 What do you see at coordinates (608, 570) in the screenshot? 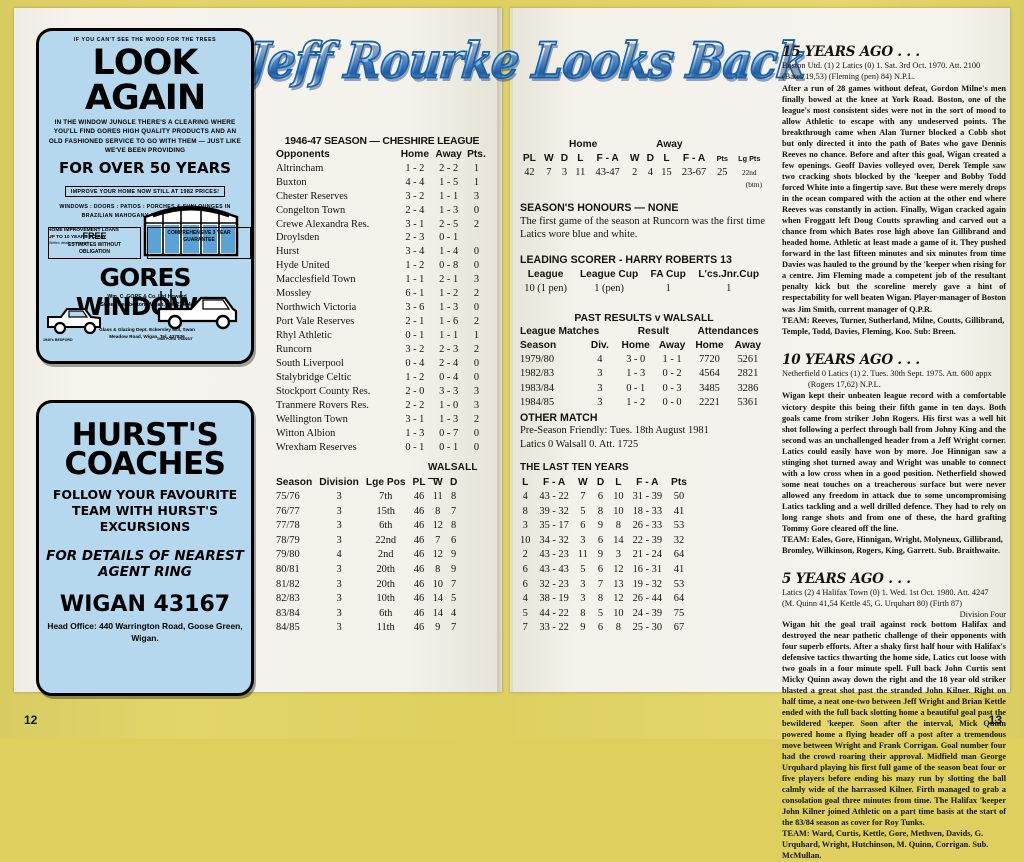
I see `table-row: 6 43 - 43 5 6 12 16 - 31 41` at bounding box center [608, 570].